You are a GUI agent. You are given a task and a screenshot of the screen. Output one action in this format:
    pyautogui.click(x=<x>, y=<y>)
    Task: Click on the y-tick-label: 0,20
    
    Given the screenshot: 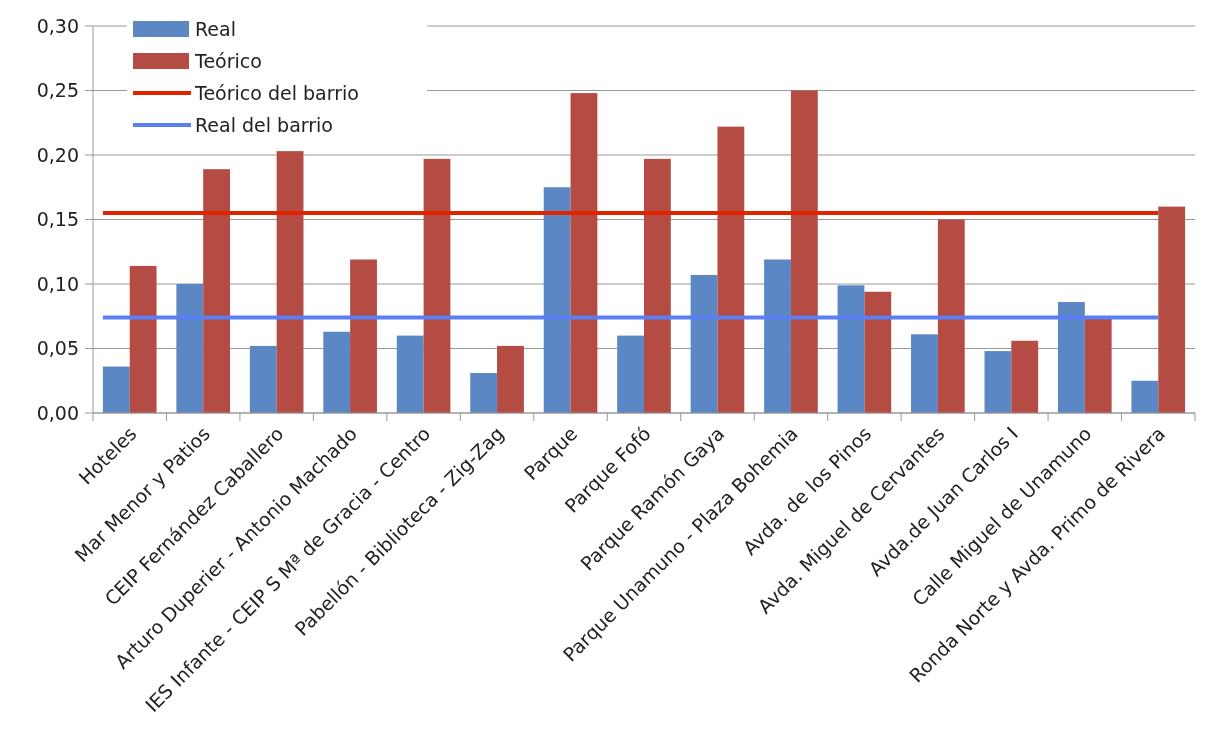 What is the action you would take?
    pyautogui.click(x=57, y=154)
    